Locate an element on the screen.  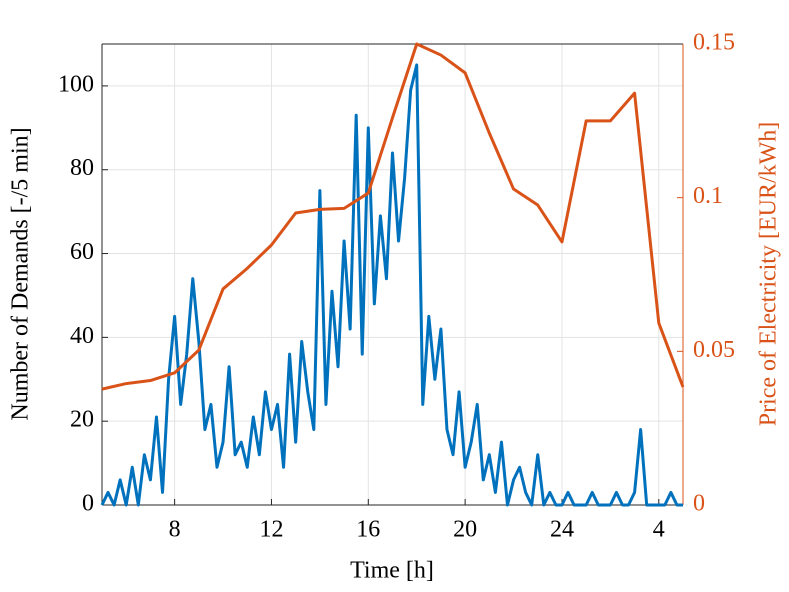
y2-tick-label: 0 is located at coordinates (699, 504).